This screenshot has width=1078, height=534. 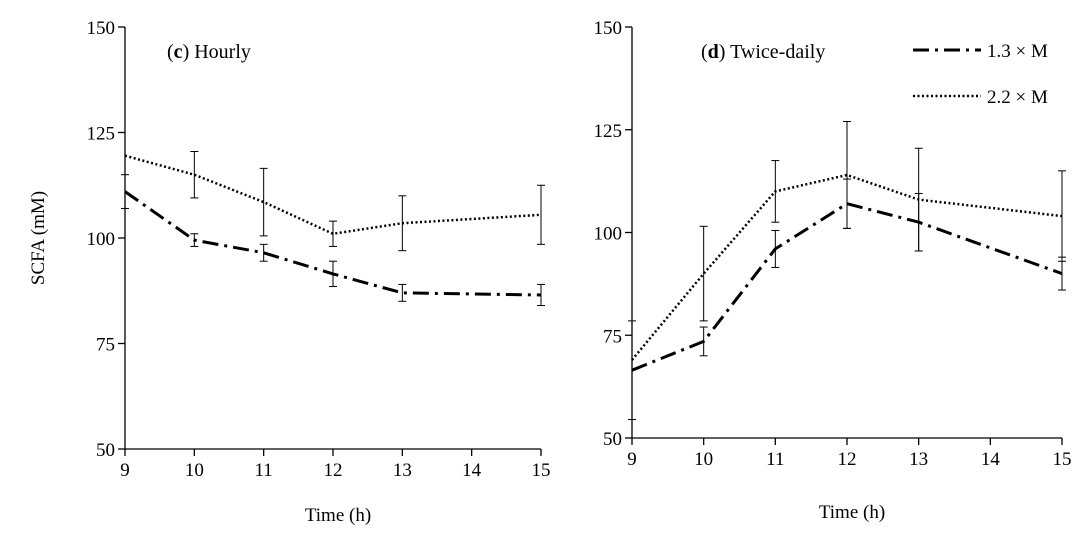 I want to click on panel-c-y-tick-label: 100, so click(x=101, y=239).